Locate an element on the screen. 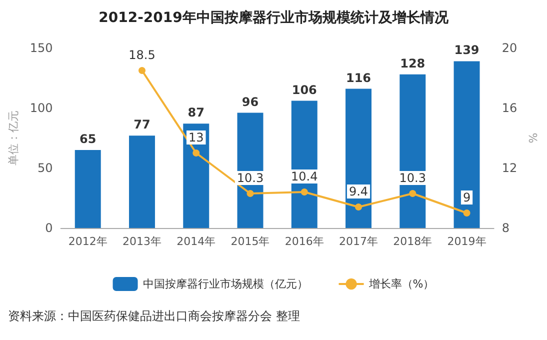 This screenshot has width=547, height=340. text: 资料来源：中国医药保健品进出口商会按摩器分会 整理 is located at coordinates (154, 316).